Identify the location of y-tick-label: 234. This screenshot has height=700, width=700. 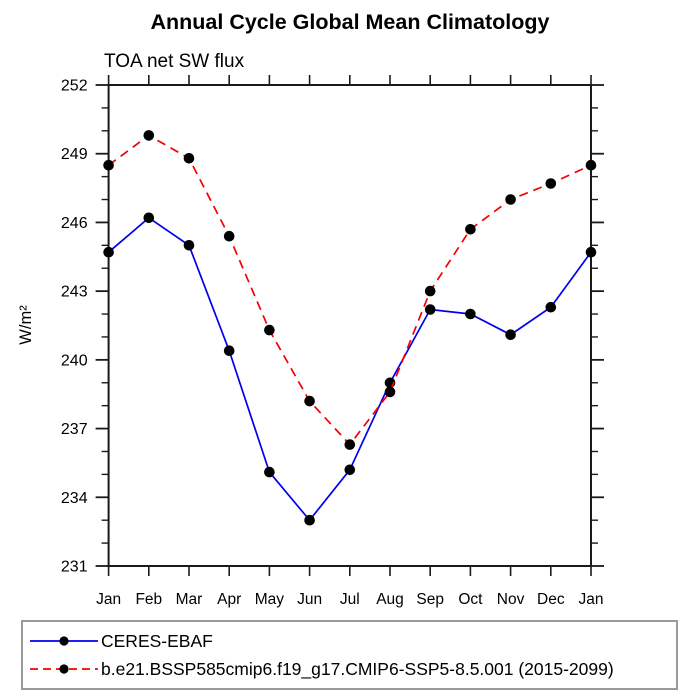
(74, 498).